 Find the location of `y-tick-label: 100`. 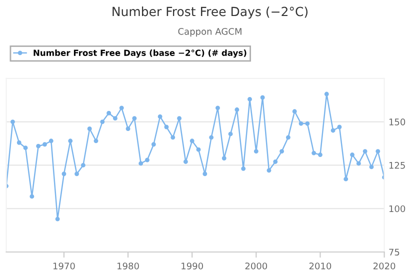

y-tick-label: 100 is located at coordinates (397, 208).